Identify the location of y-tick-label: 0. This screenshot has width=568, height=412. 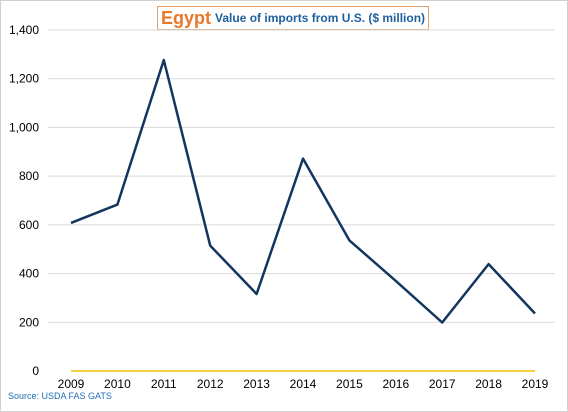
(35, 371).